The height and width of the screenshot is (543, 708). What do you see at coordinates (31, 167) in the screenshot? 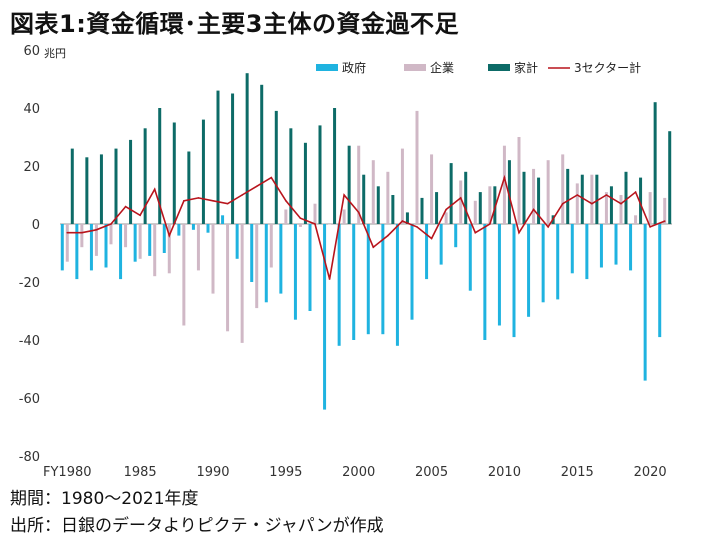
I see `y-tick-label: 20` at bounding box center [31, 167].